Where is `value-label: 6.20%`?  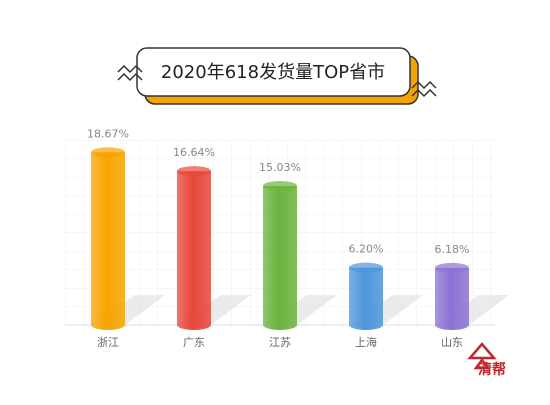 value-label: 6.20% is located at coordinates (366, 249).